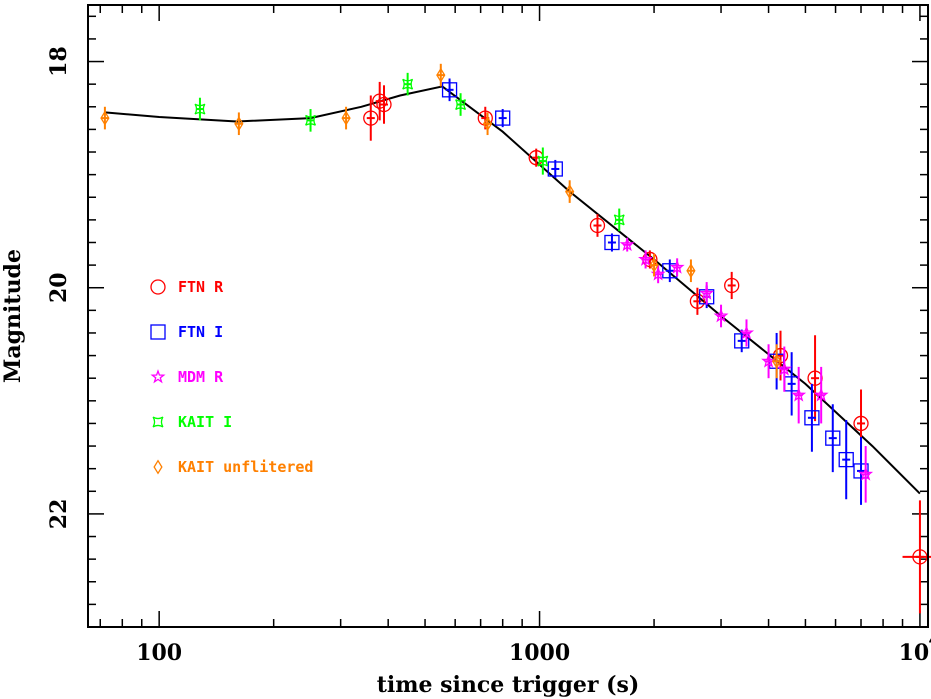 The width and height of the screenshot is (931, 699). What do you see at coordinates (159, 653) in the screenshot?
I see `x-tick-label: 100` at bounding box center [159, 653].